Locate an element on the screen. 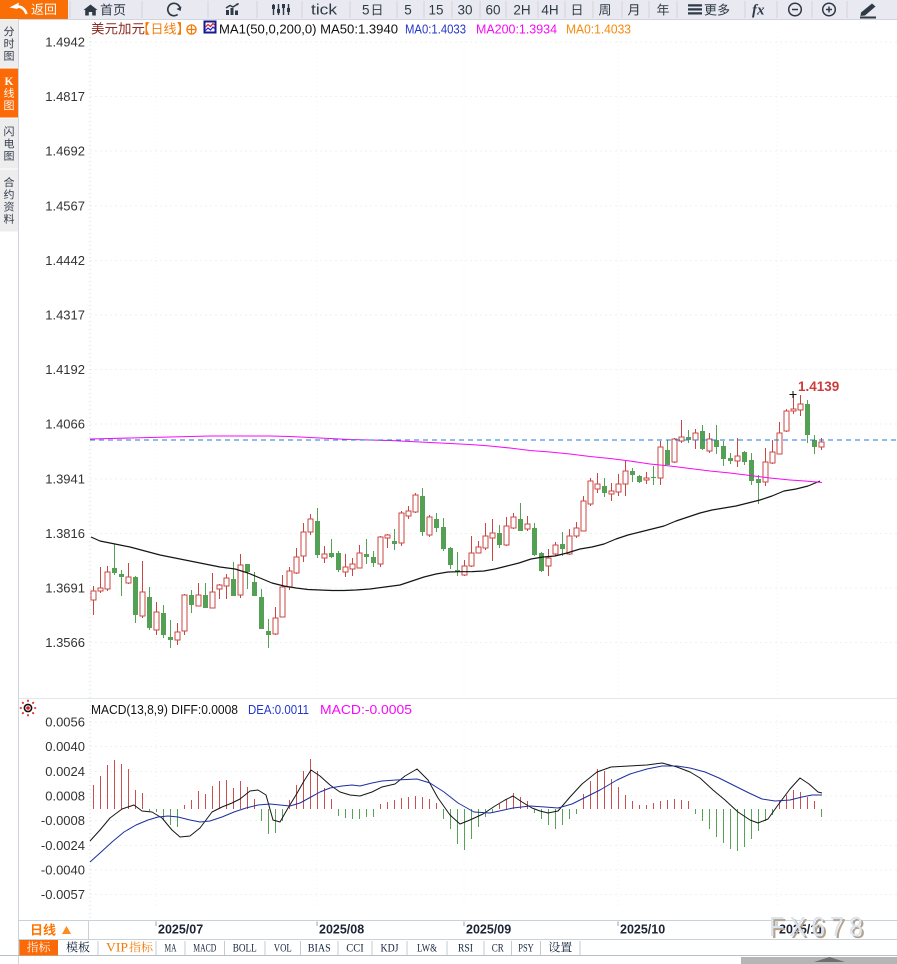 The image size is (897, 964). svg-text: K is located at coordinates (9, 82).